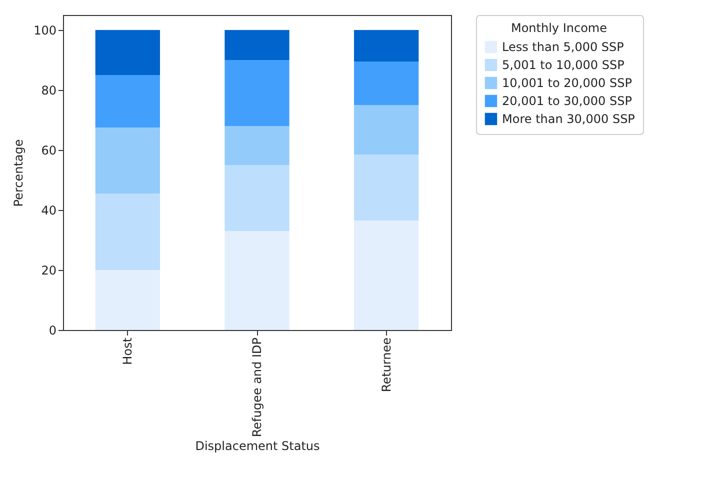  What do you see at coordinates (568, 119) in the screenshot?
I see `legend-label: More than 30,000 SSP` at bounding box center [568, 119].